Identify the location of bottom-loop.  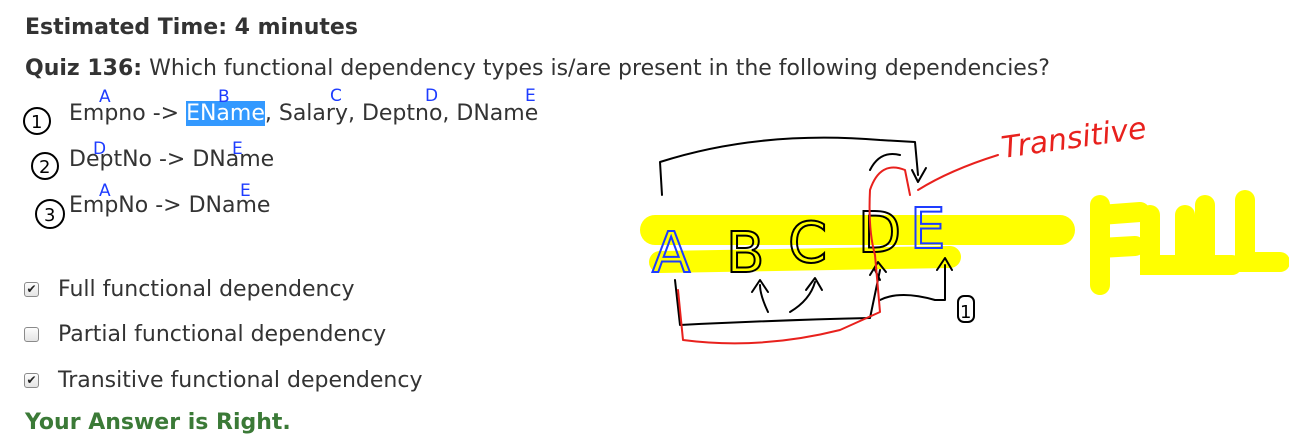
(777, 297).